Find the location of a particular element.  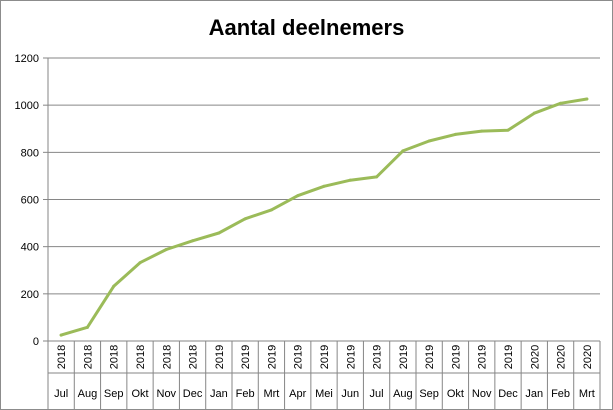

x-tick-label-month: Mei is located at coordinates (324, 394).